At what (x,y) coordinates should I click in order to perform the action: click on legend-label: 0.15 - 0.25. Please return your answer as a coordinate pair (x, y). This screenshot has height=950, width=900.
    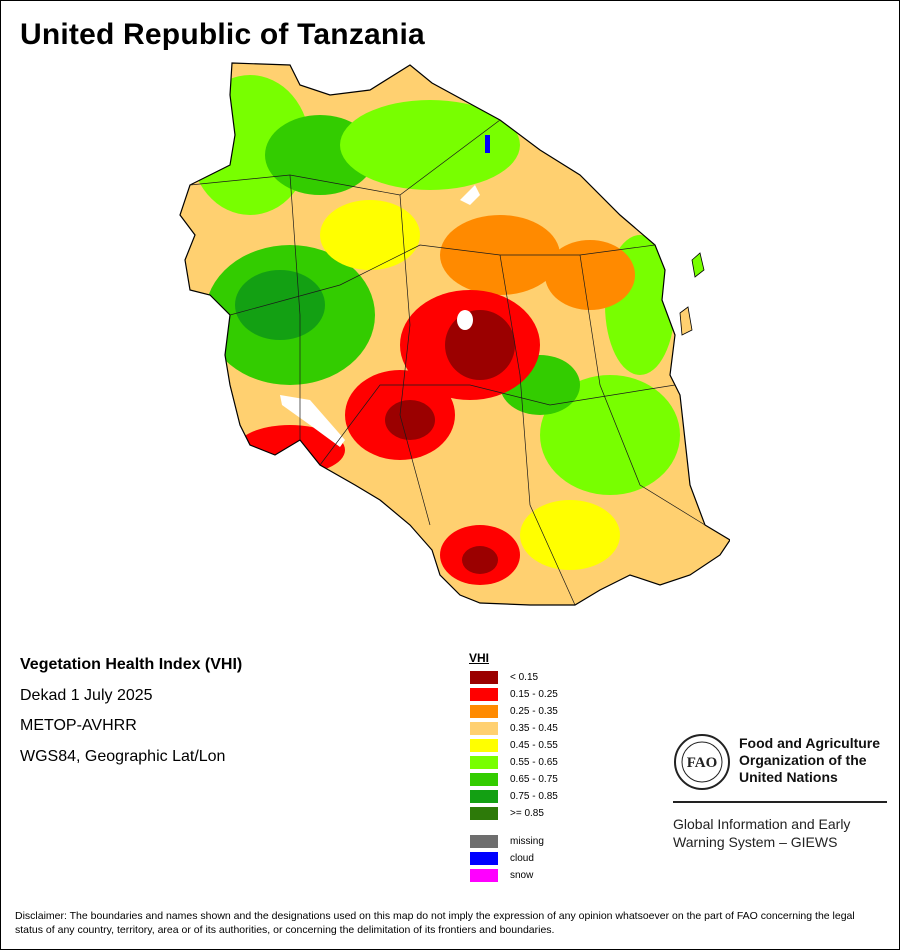
    Looking at the image, I should click on (534, 694).